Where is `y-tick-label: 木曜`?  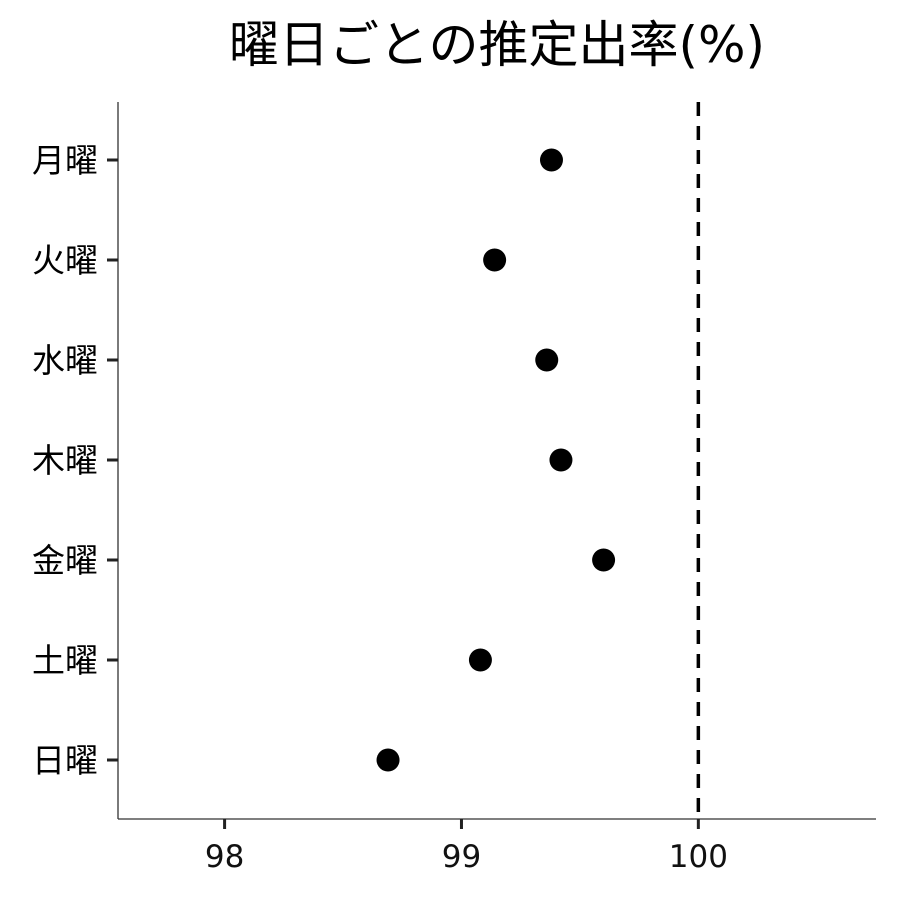
y-tick-label: 木曜 is located at coordinates (65, 460).